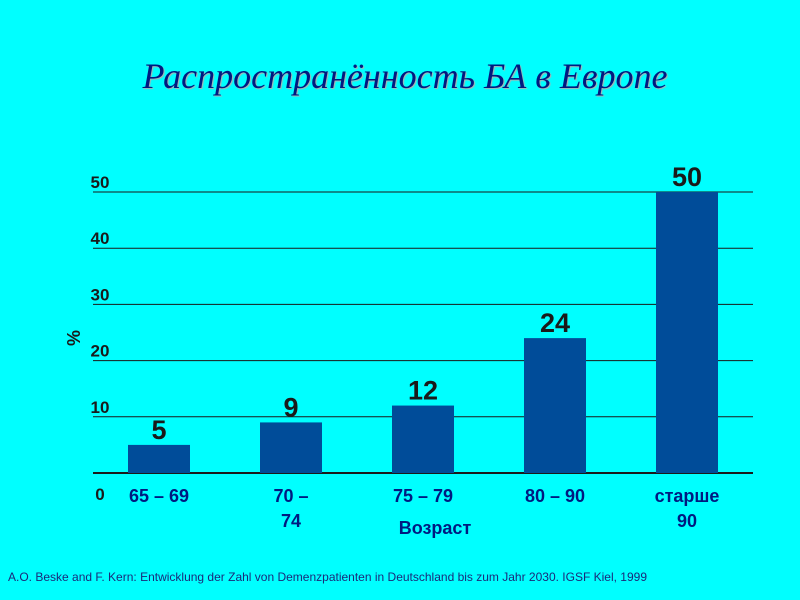 This screenshot has height=600, width=800. I want to click on data-label: 12, so click(423, 391).